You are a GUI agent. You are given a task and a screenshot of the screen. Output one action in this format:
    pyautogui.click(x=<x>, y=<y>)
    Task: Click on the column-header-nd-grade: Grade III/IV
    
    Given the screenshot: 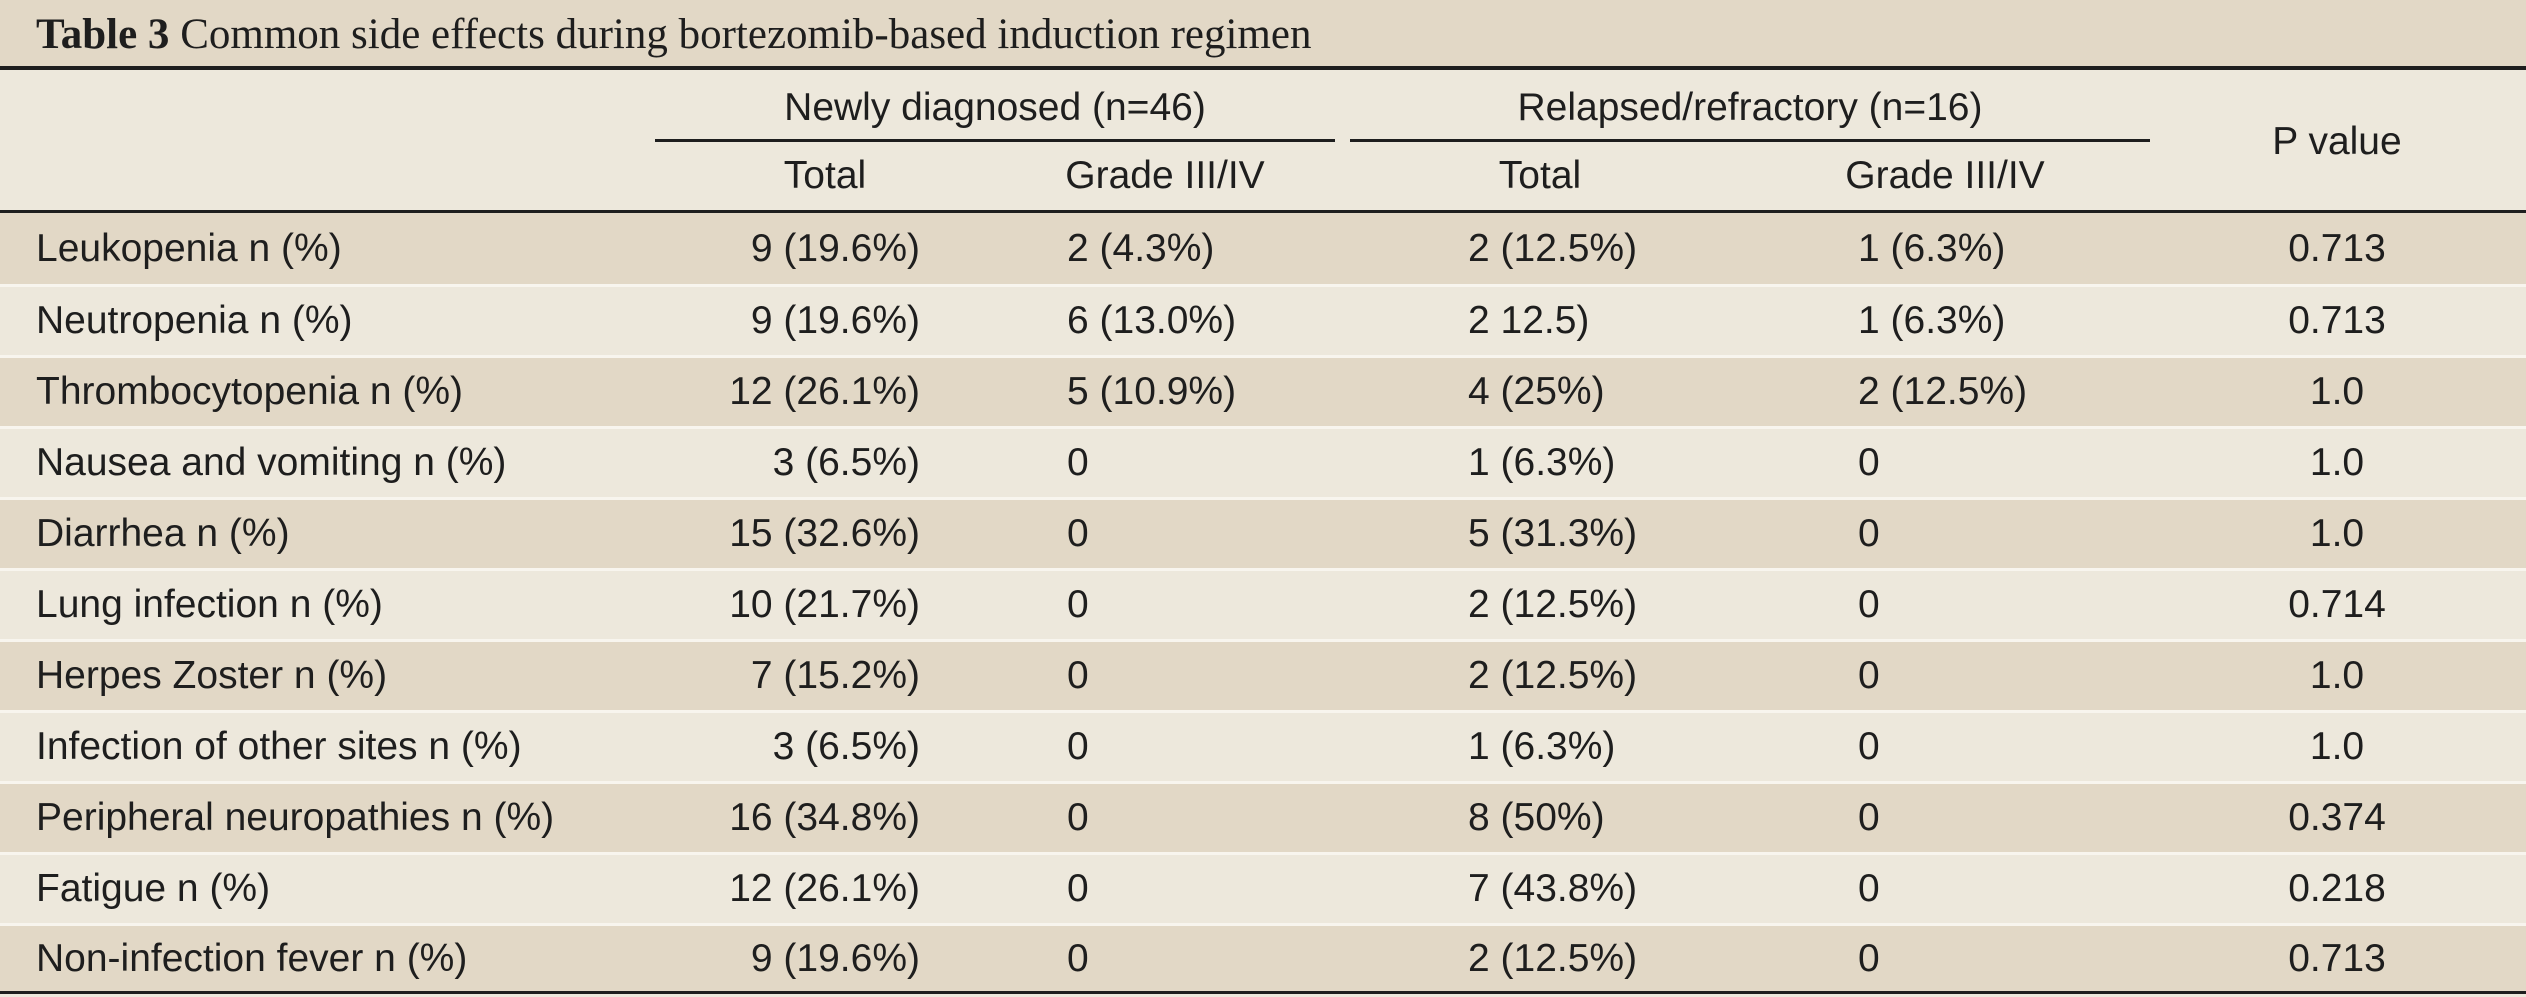 What is the action you would take?
    pyautogui.click(x=1165, y=175)
    